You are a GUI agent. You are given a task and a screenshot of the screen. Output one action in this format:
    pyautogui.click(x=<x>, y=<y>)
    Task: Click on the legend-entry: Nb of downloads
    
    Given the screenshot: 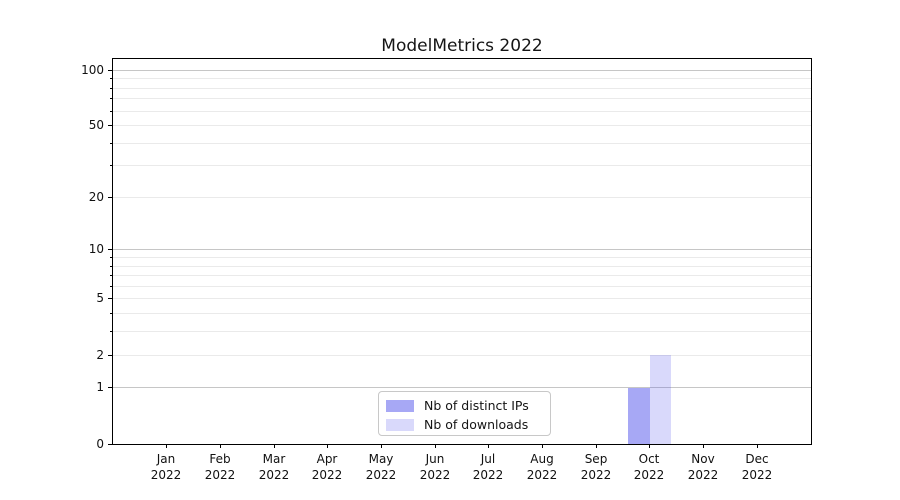 What is the action you would take?
    pyautogui.click(x=464, y=424)
    